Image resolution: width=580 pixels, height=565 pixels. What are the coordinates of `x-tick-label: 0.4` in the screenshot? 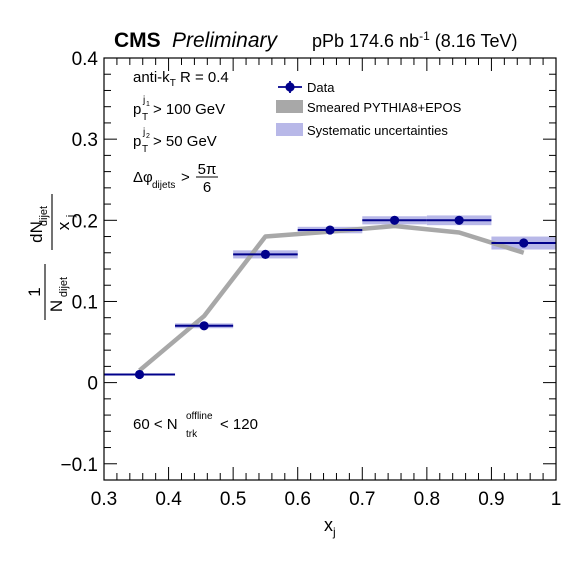 It's located at (168, 499).